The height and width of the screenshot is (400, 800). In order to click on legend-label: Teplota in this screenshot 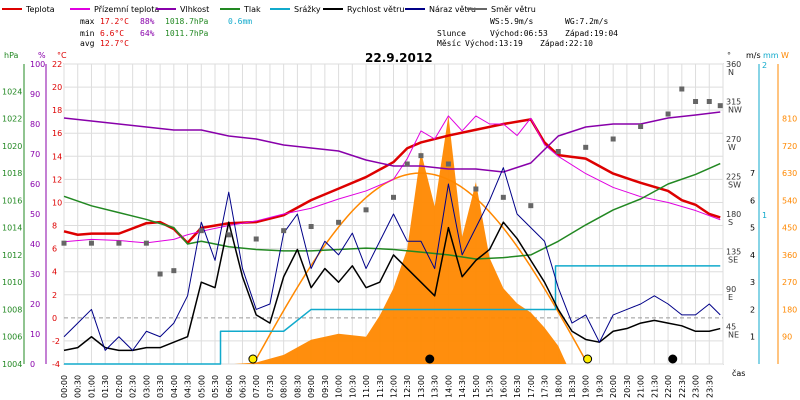, I will do `click(40, 9)`.